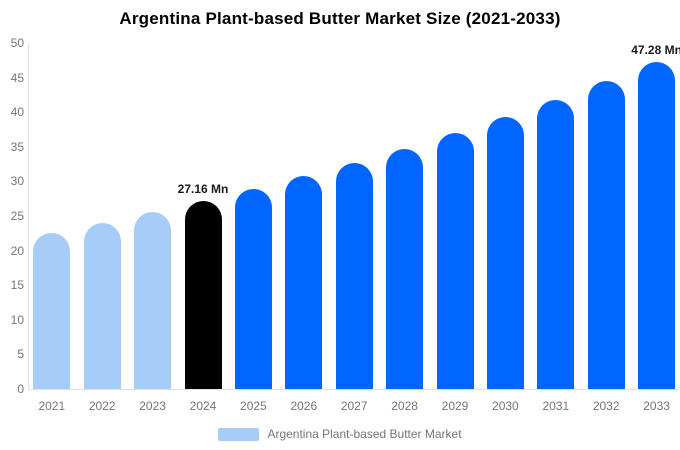  I want to click on y-axis-tick-label: 0, so click(20, 389).